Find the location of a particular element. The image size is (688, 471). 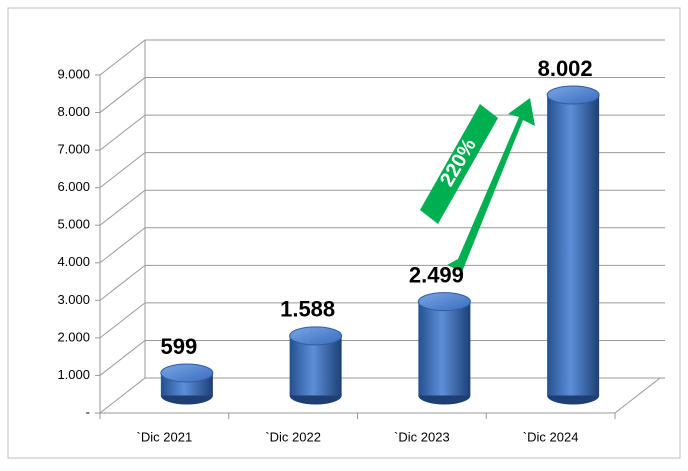

value-label: 1.588 is located at coordinates (307, 309).